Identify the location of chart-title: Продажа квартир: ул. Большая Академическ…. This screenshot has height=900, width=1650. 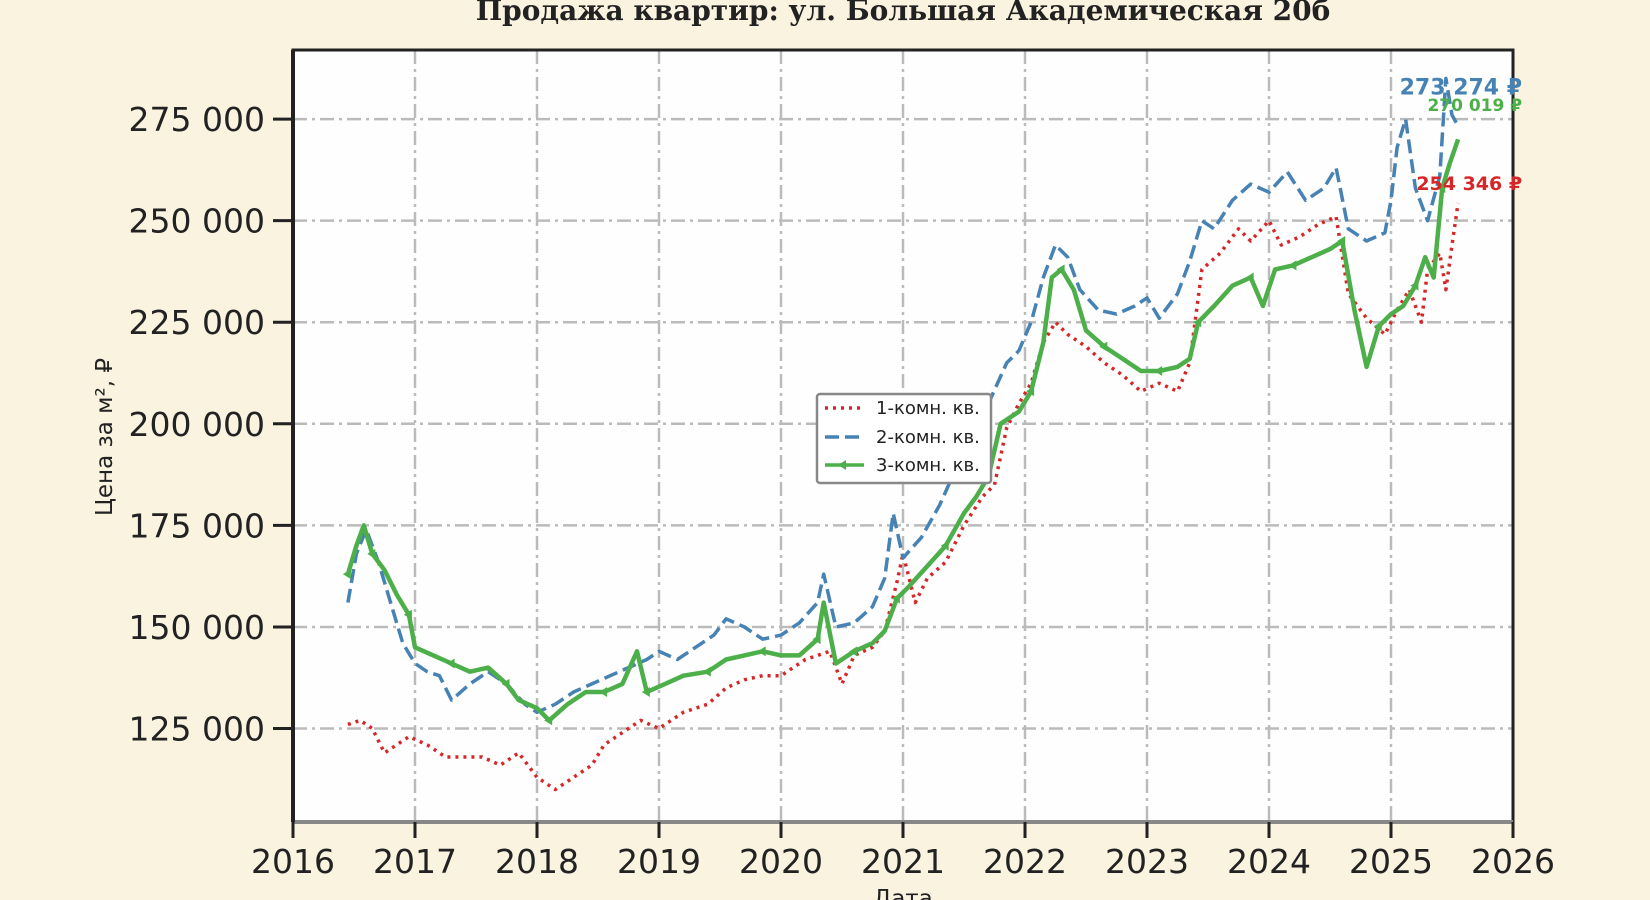
(903, 13).